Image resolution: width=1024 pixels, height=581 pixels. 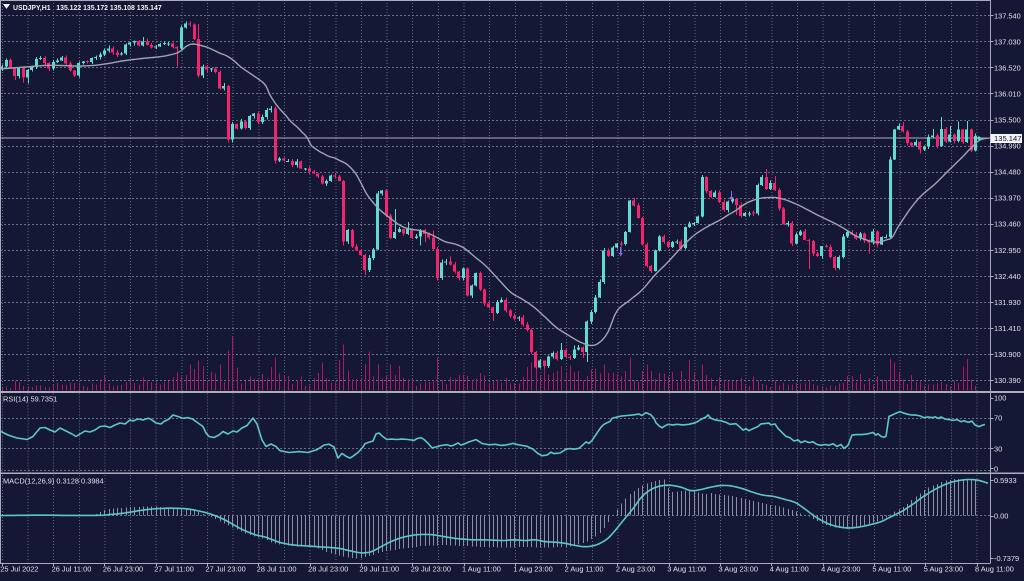 What do you see at coordinates (226, 569) in the screenshot?
I see `svg-text: 27 Jul 23:00` at bounding box center [226, 569].